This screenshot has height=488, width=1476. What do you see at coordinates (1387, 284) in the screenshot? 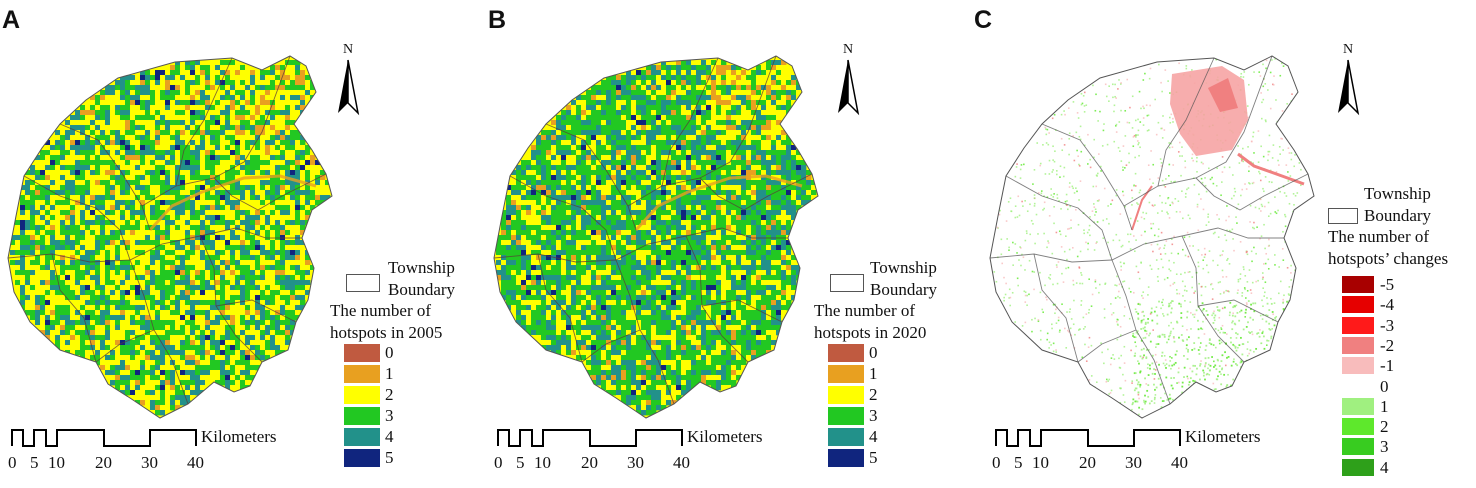
I see `legend-label: -5` at bounding box center [1387, 284].